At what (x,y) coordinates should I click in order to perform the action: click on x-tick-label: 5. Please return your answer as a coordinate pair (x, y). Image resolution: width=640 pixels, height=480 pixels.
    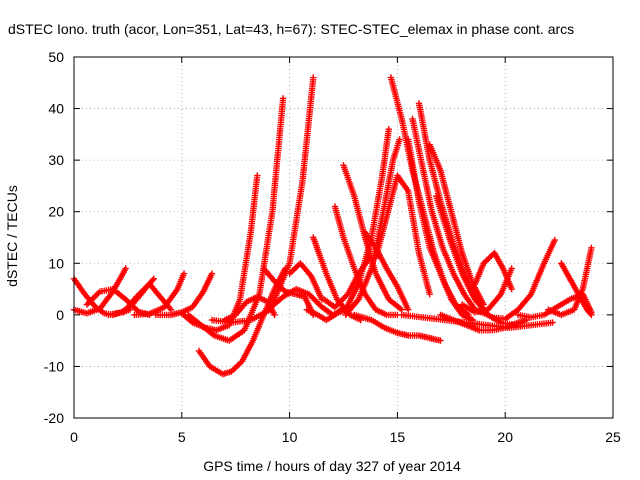
    Looking at the image, I should click on (182, 437).